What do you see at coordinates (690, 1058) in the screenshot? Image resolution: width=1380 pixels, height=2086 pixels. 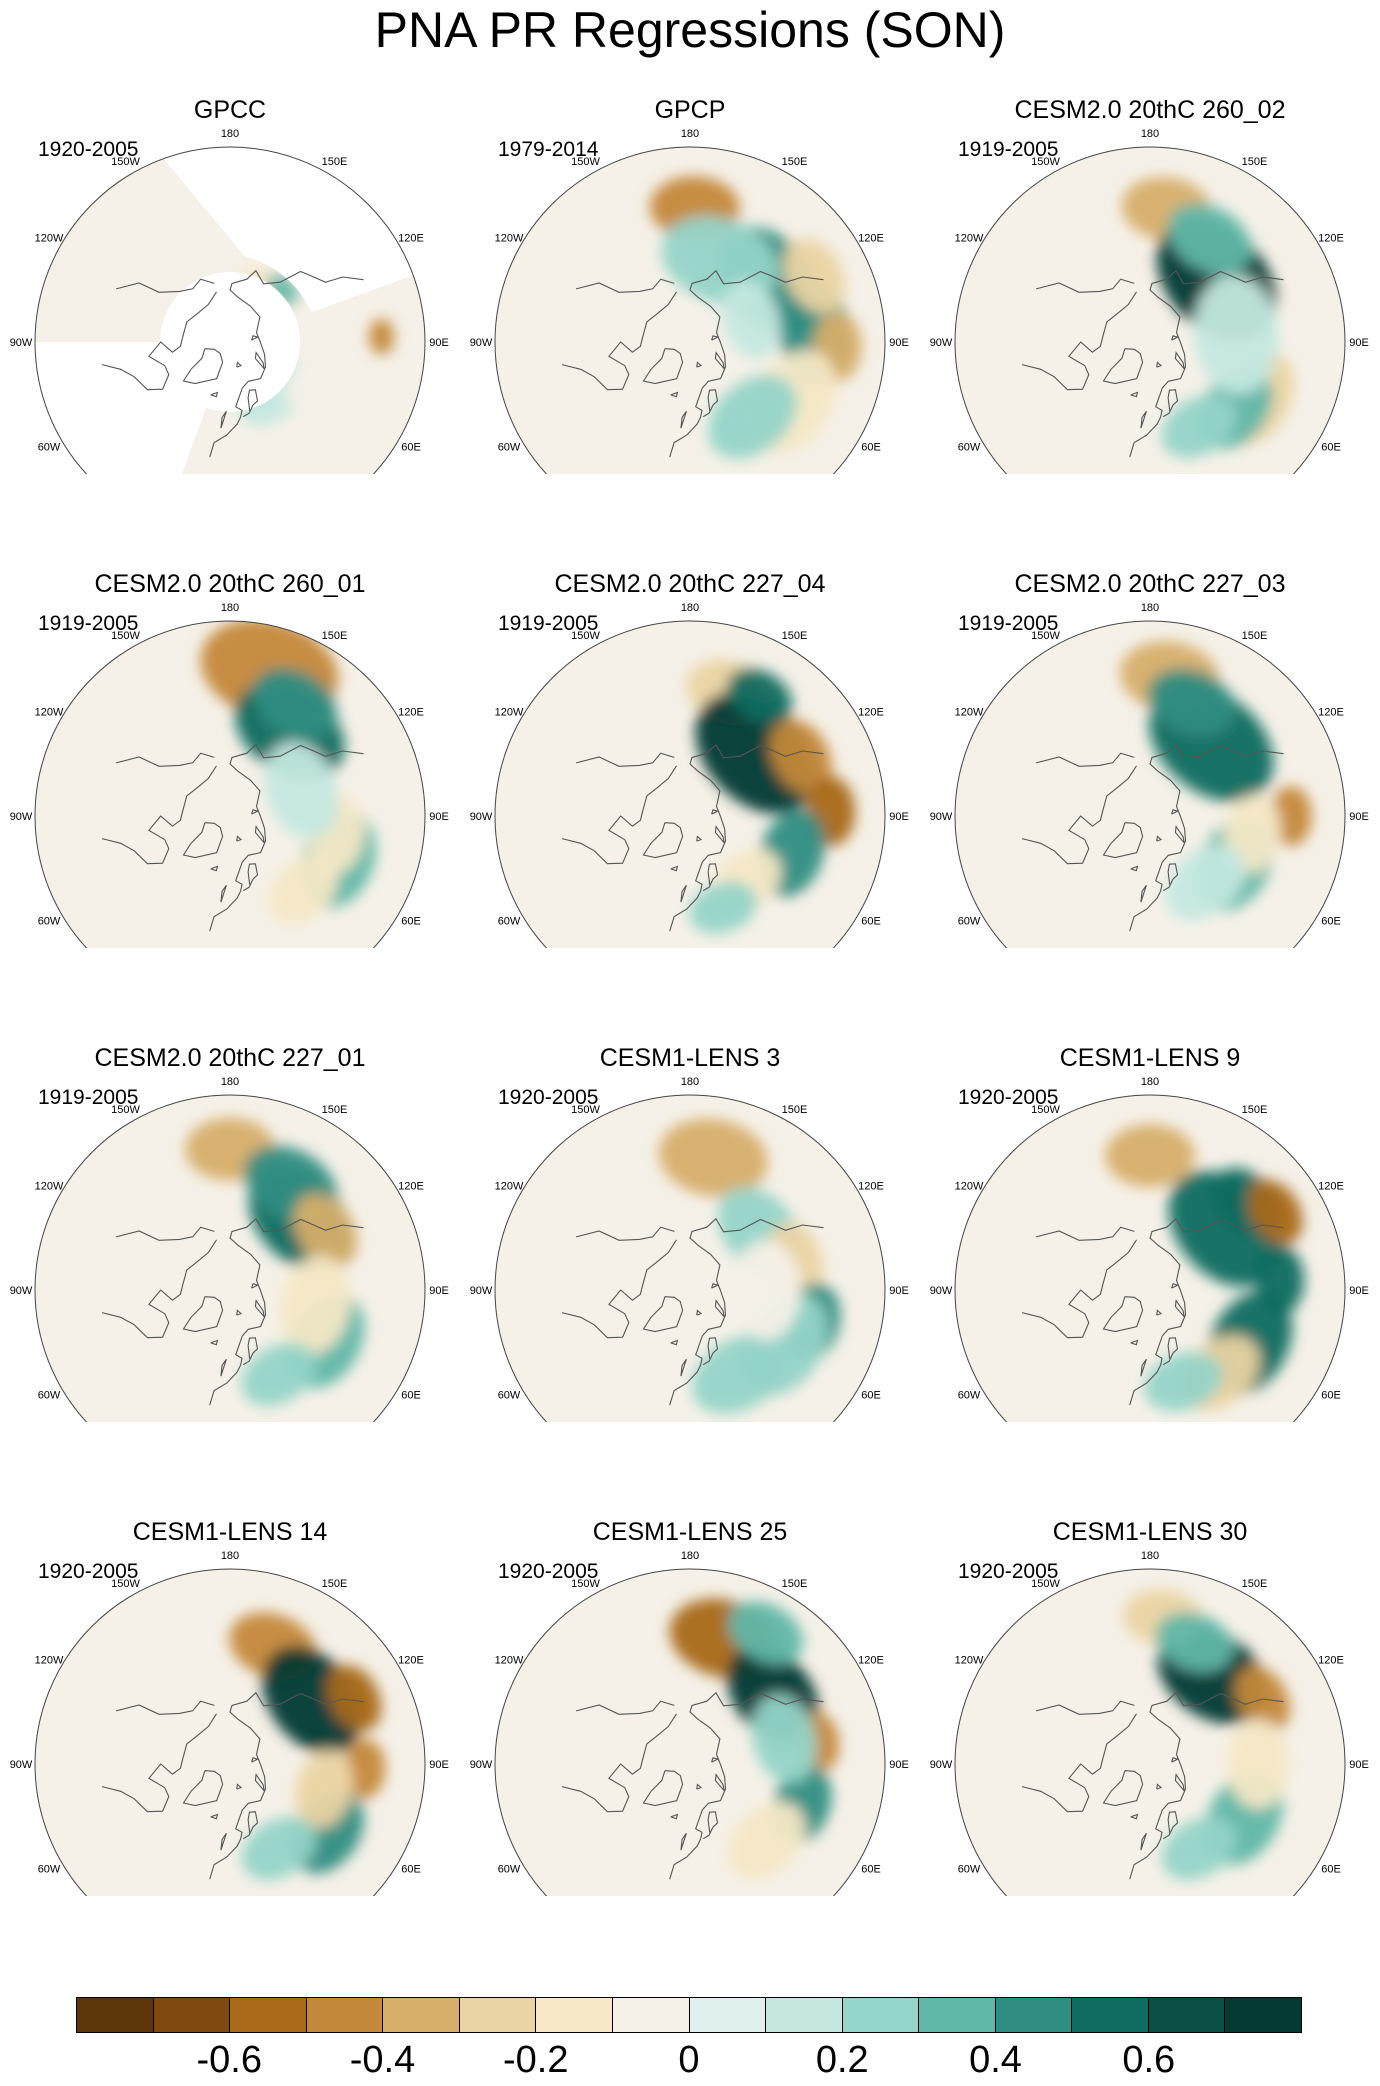 I see `panel-title: CESM1-LENS 3` at bounding box center [690, 1058].